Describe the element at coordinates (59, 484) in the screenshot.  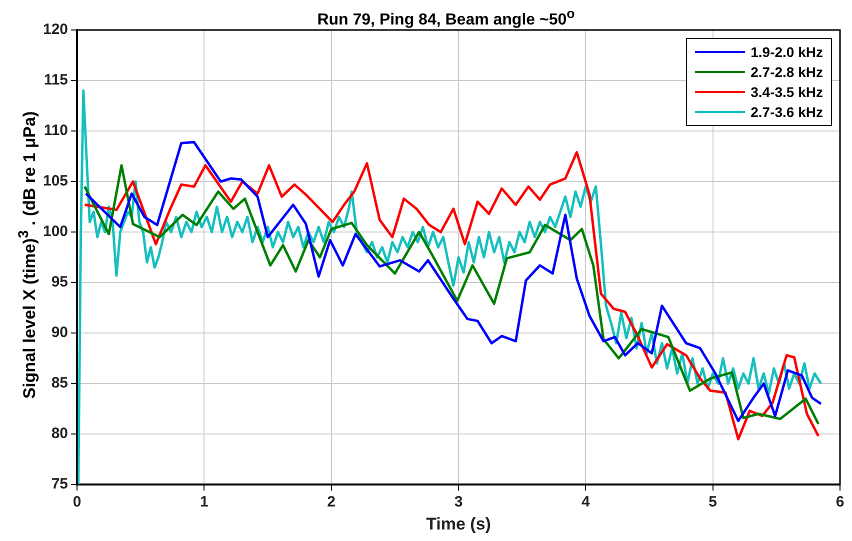
I see `y-tick-label: 75` at that location.